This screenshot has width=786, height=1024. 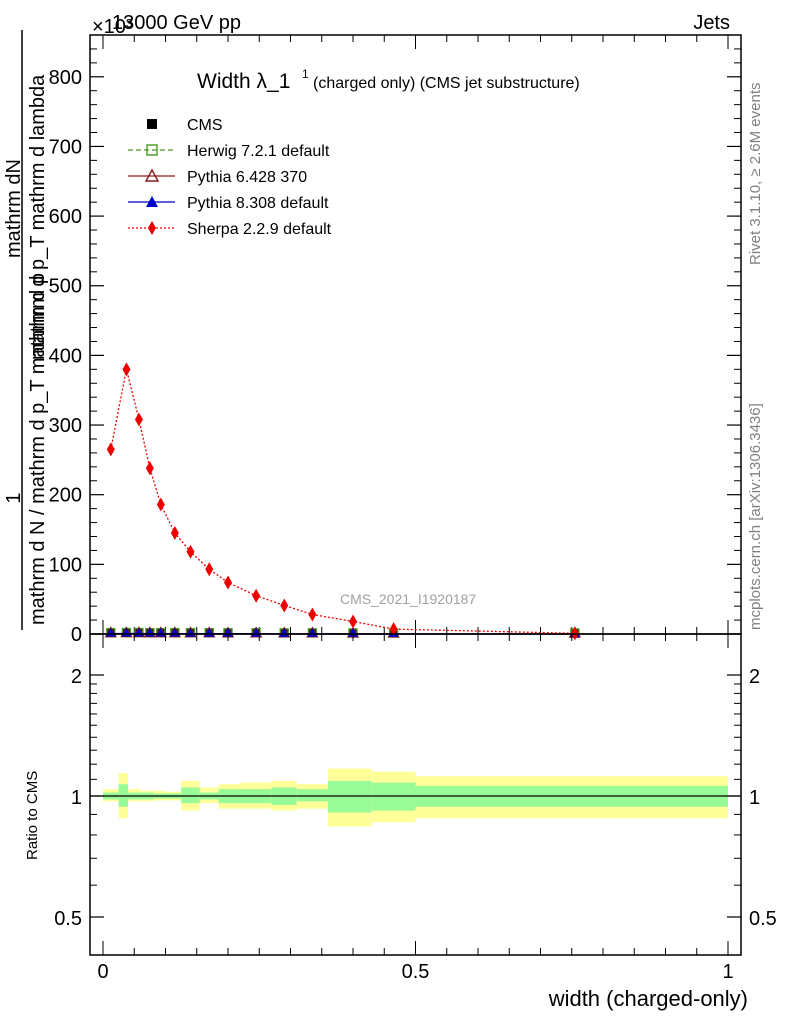 I want to click on legend-label: CMS, so click(x=205, y=125).